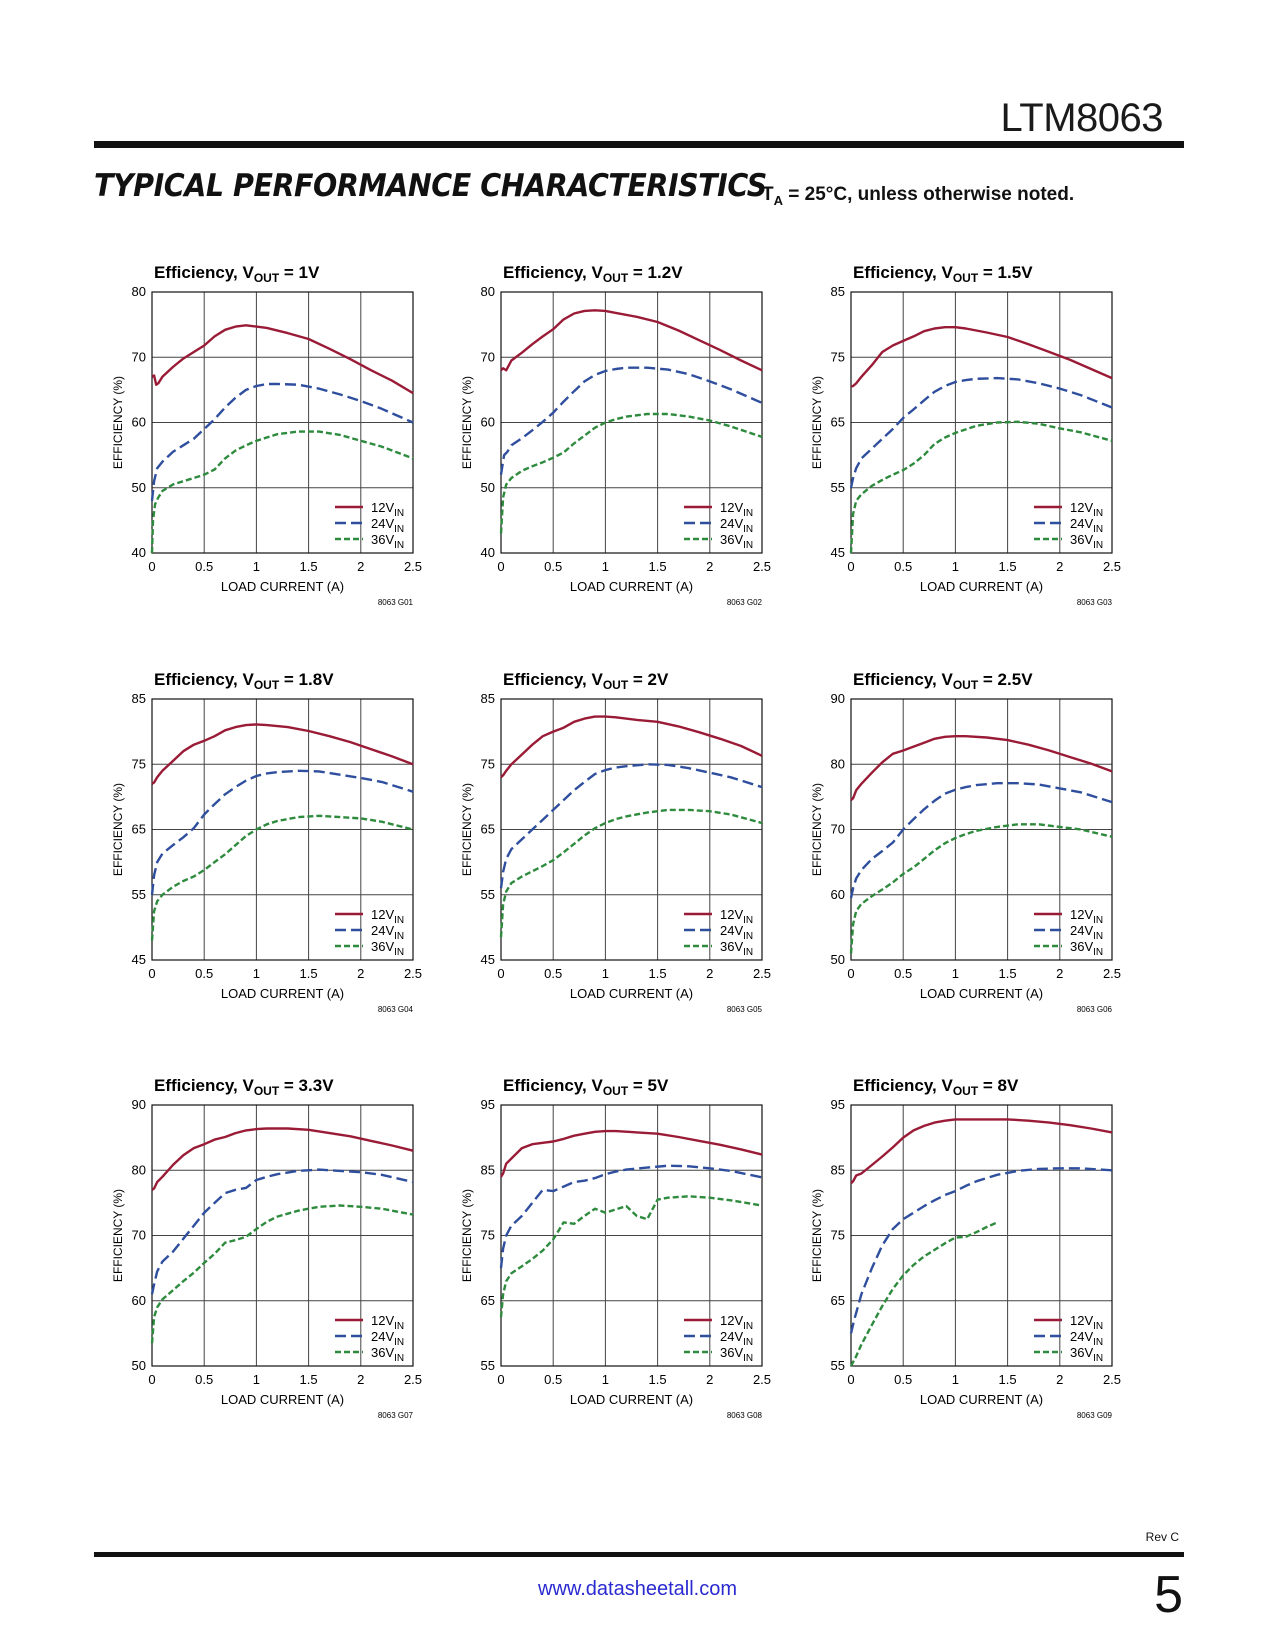  What do you see at coordinates (655, 272) in the screenshot?
I see `title-value: = 1.2V` at bounding box center [655, 272].